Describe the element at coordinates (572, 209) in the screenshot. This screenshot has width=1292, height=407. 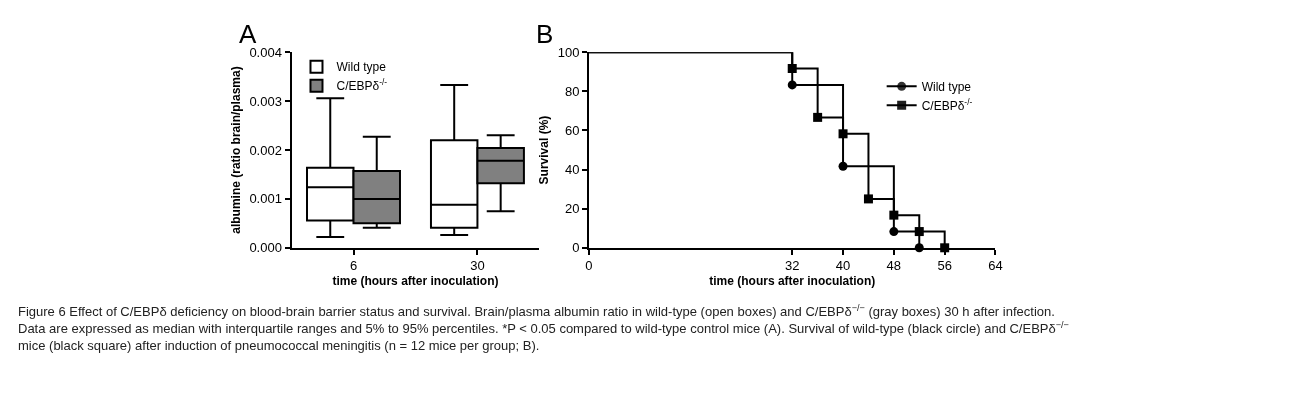
I see `y-tick-label: 20` at that location.